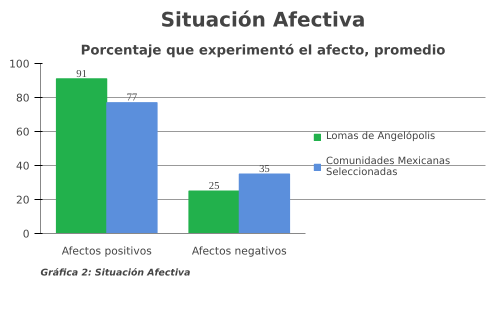 Image resolution: width=500 pixels, height=333 pixels. I want to click on data-label: 77, so click(132, 98).